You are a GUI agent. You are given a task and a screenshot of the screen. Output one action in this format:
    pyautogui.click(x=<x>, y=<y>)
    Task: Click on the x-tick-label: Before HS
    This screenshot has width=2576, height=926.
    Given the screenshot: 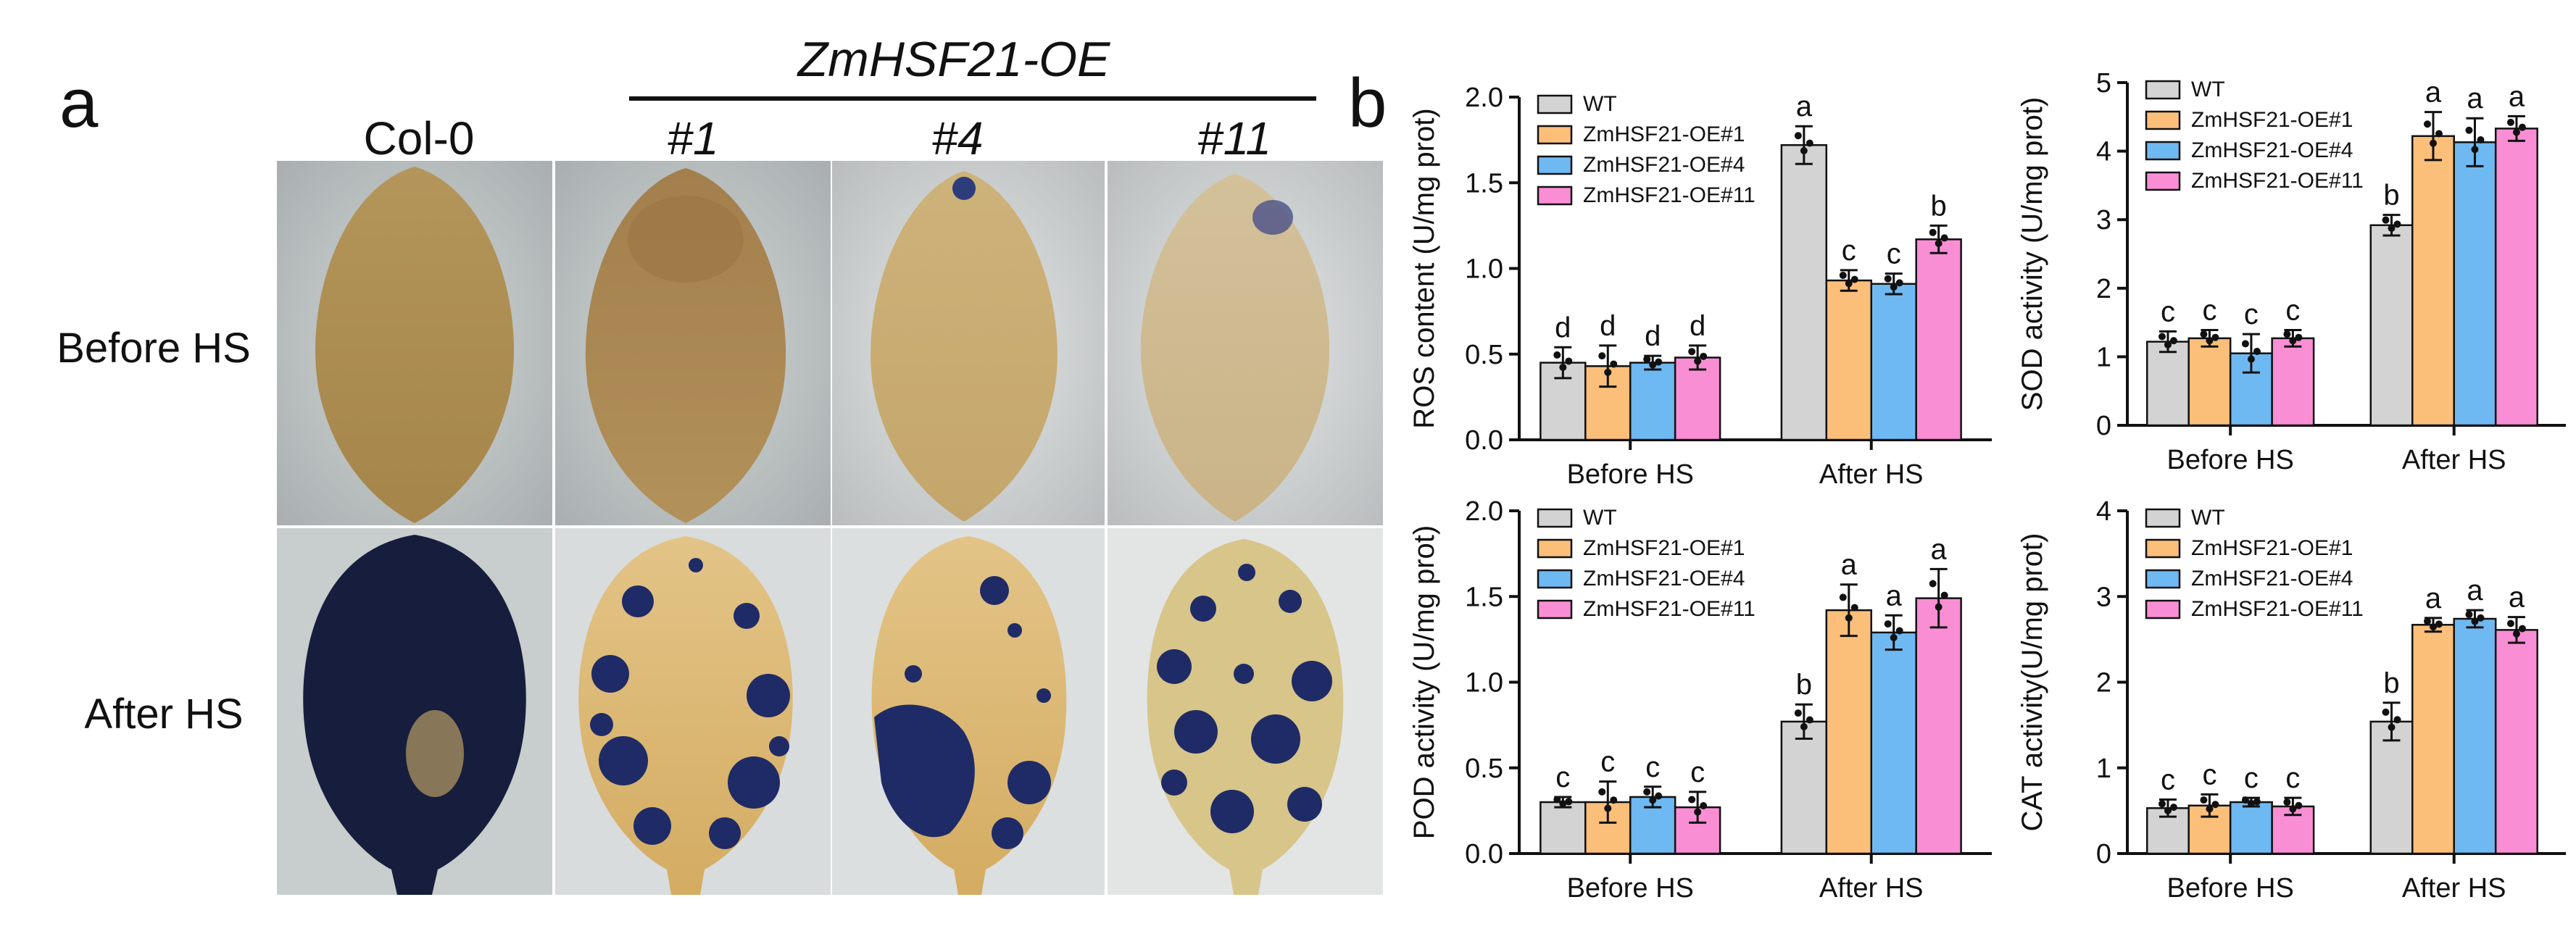 What is the action you would take?
    pyautogui.click(x=2230, y=889)
    